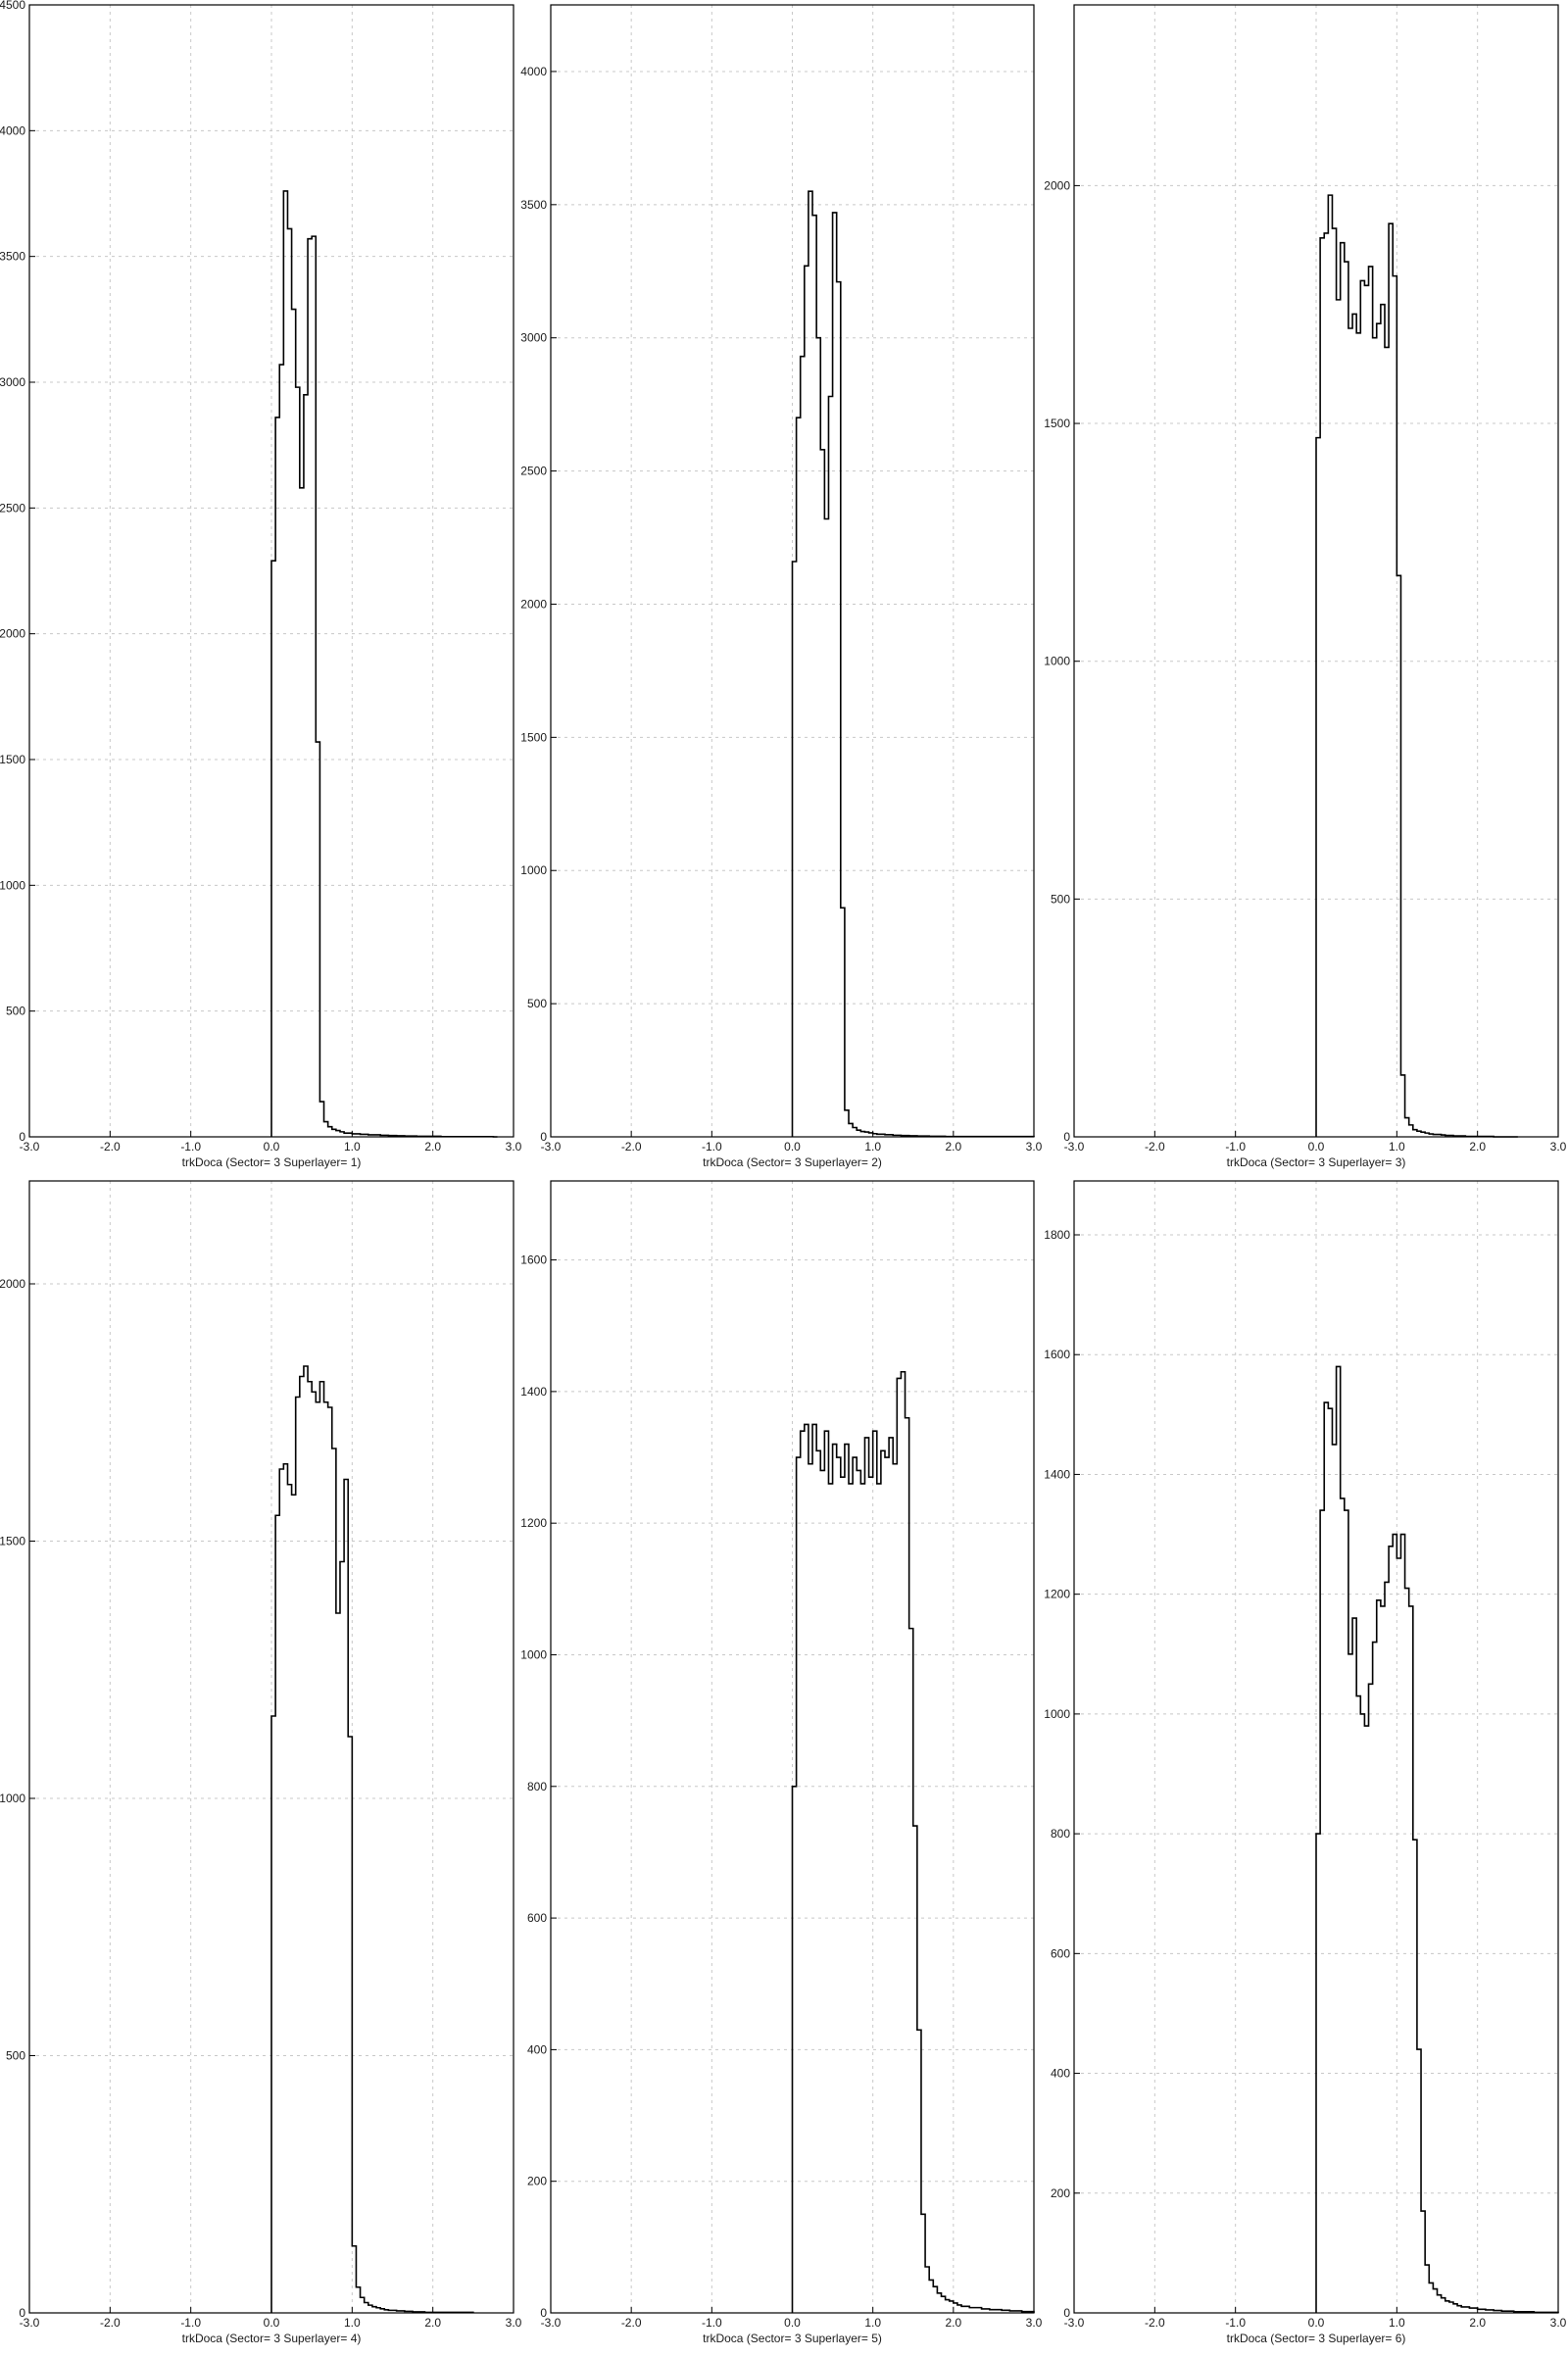 The height and width of the screenshot is (2357, 1568). What do you see at coordinates (12, 6) in the screenshot?
I see `y-tick-label: 4500` at bounding box center [12, 6].